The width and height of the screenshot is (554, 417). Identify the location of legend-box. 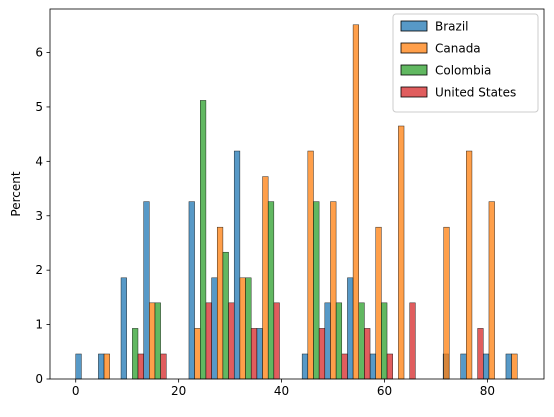
(465, 63).